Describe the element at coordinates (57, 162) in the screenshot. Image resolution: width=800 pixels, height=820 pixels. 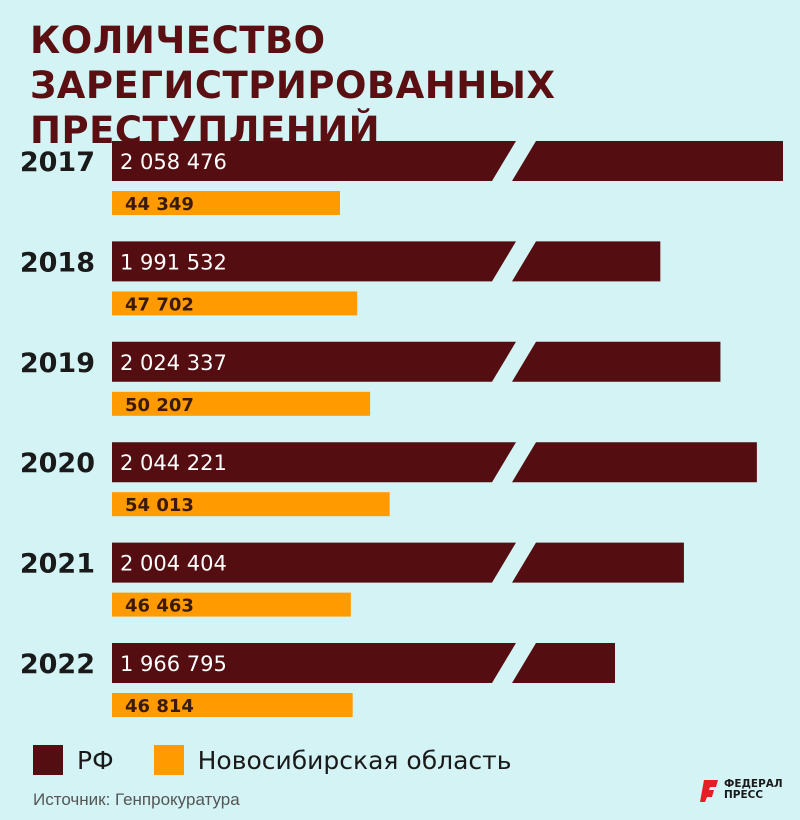
I see `year-label-2017: 2017` at that location.